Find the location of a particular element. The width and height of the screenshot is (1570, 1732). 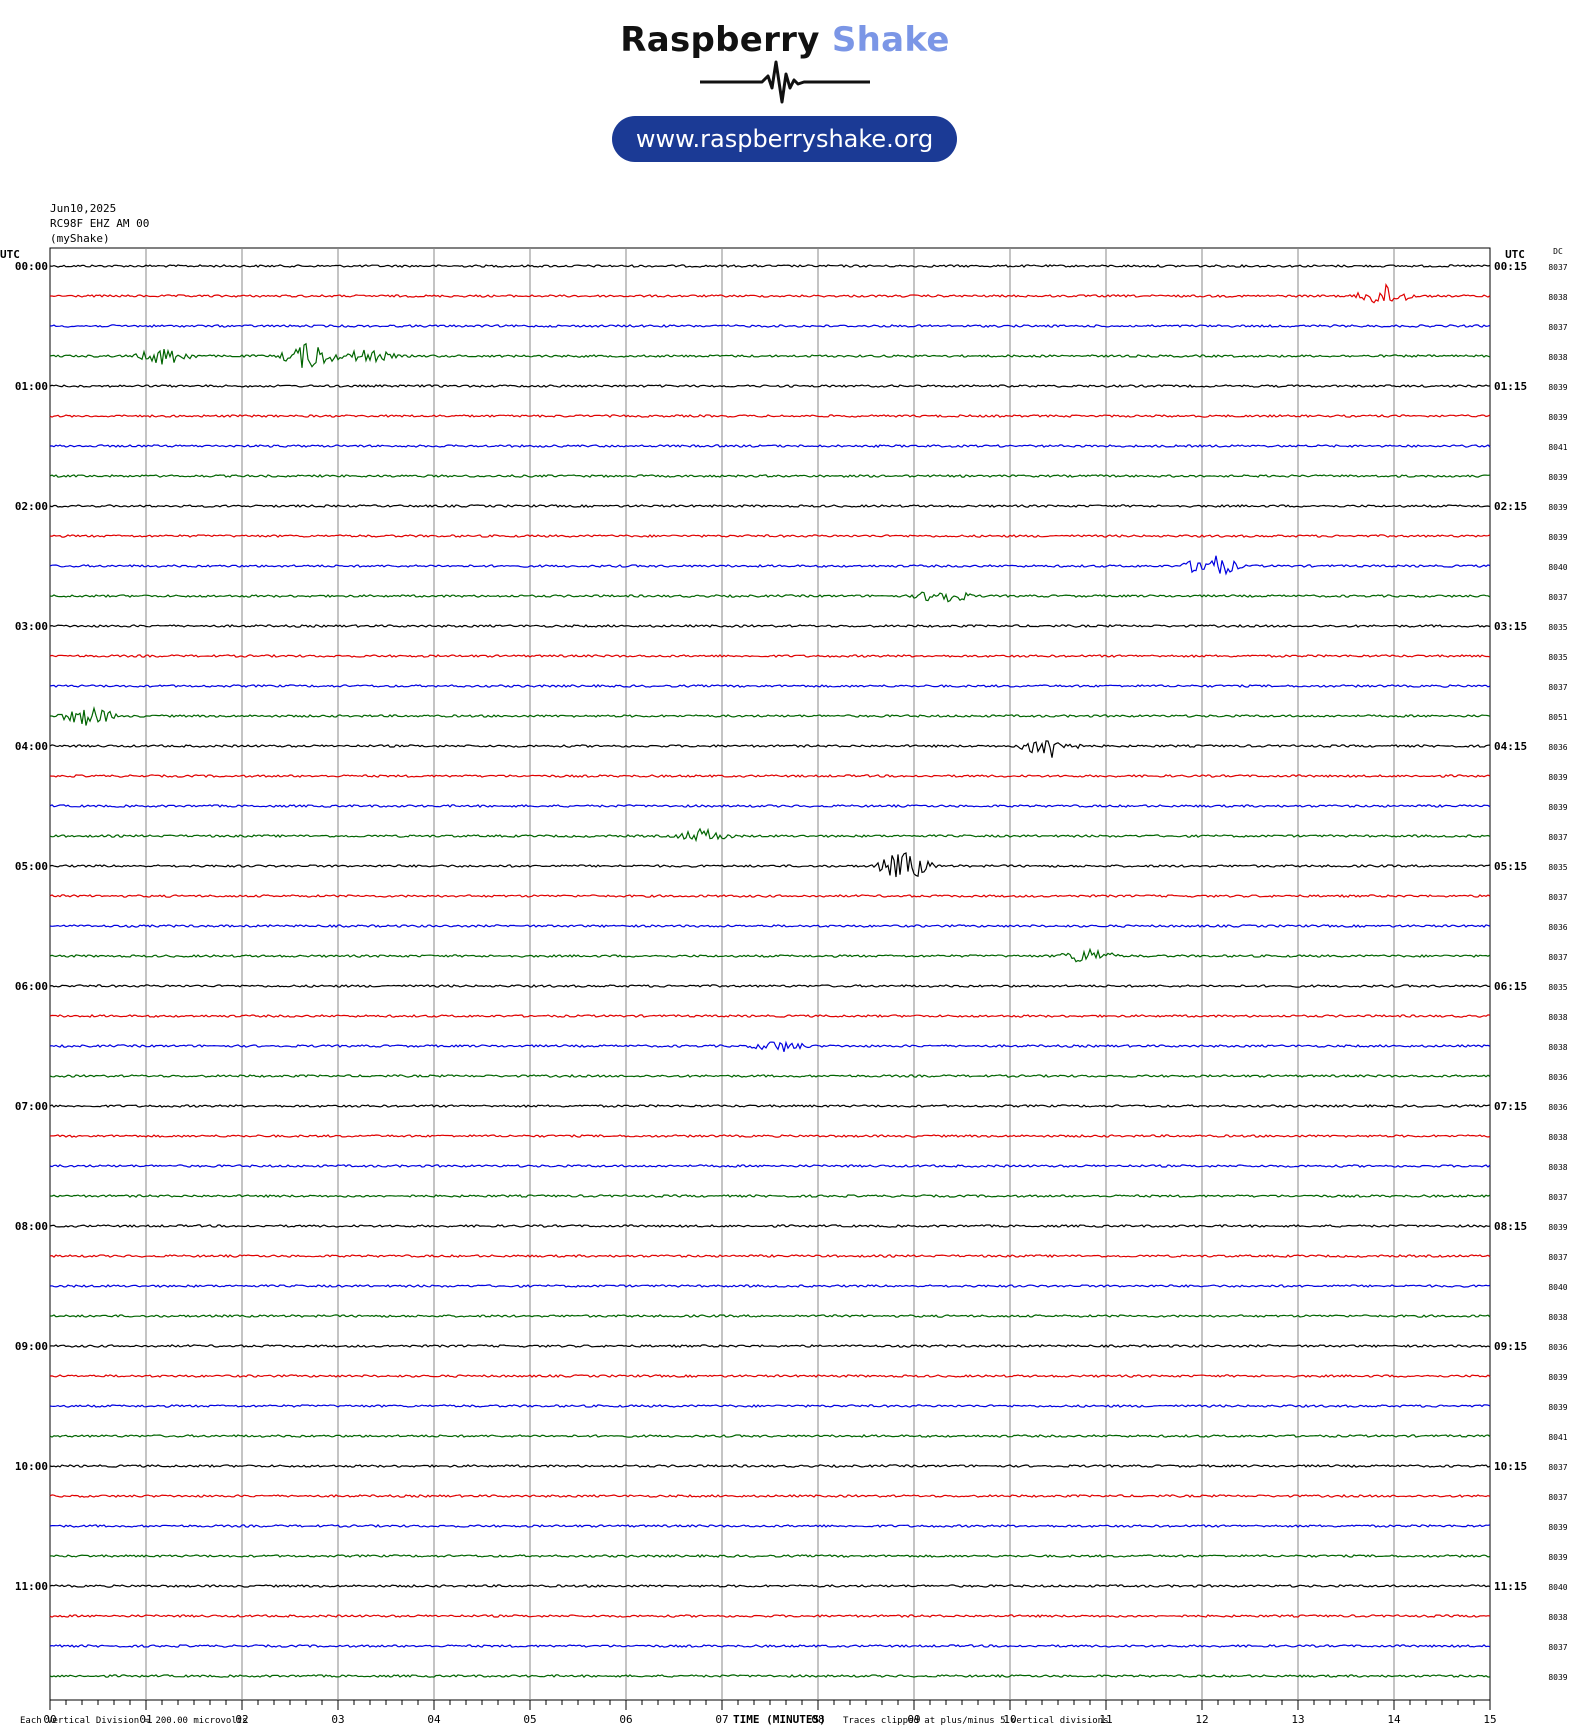

x-tick-label: 04 is located at coordinates (434, 1719).